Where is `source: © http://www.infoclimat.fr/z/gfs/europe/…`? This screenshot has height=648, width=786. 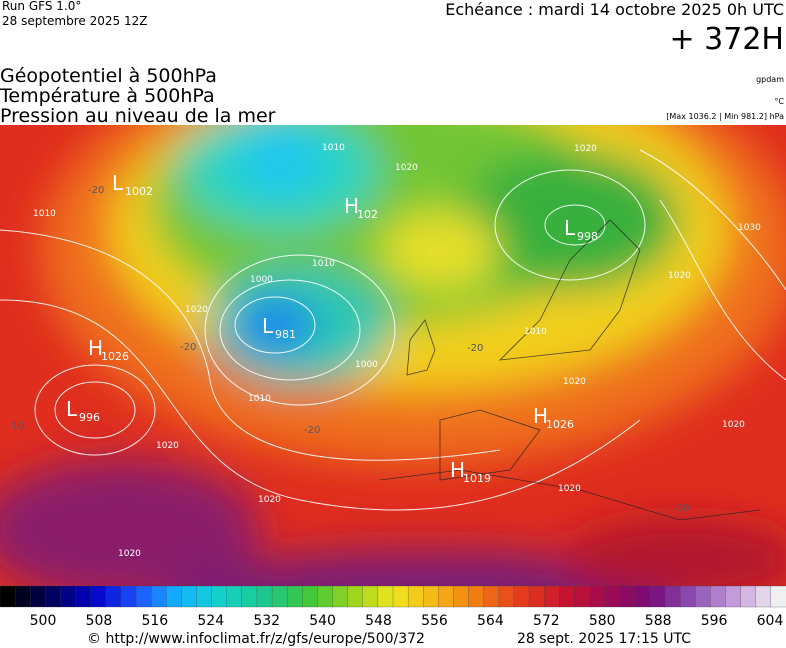 source: © http://www.infoclimat.fr/z/gfs/europe/… is located at coordinates (256, 639).